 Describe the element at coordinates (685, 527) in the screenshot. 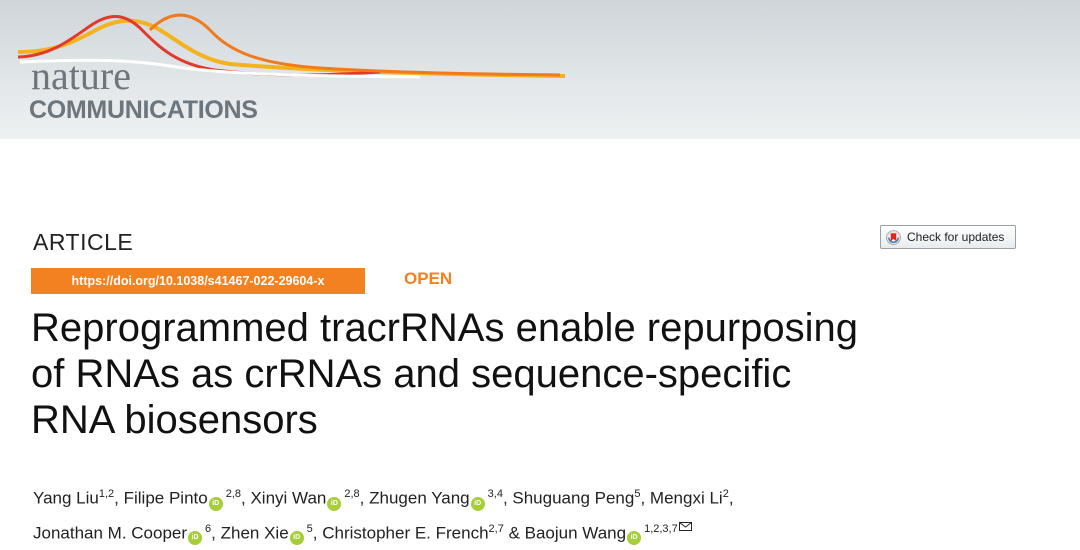

I see `envelope-icon` at that location.